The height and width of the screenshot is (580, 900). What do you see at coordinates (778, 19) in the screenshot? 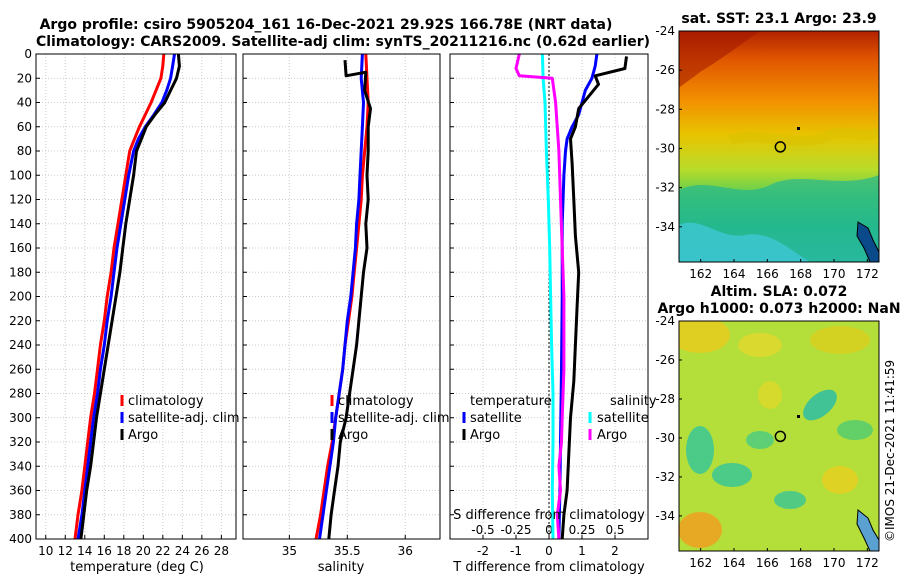
I see `sst-map-title: sat. SST: 23.1 Argo: 23.9` at bounding box center [778, 19].